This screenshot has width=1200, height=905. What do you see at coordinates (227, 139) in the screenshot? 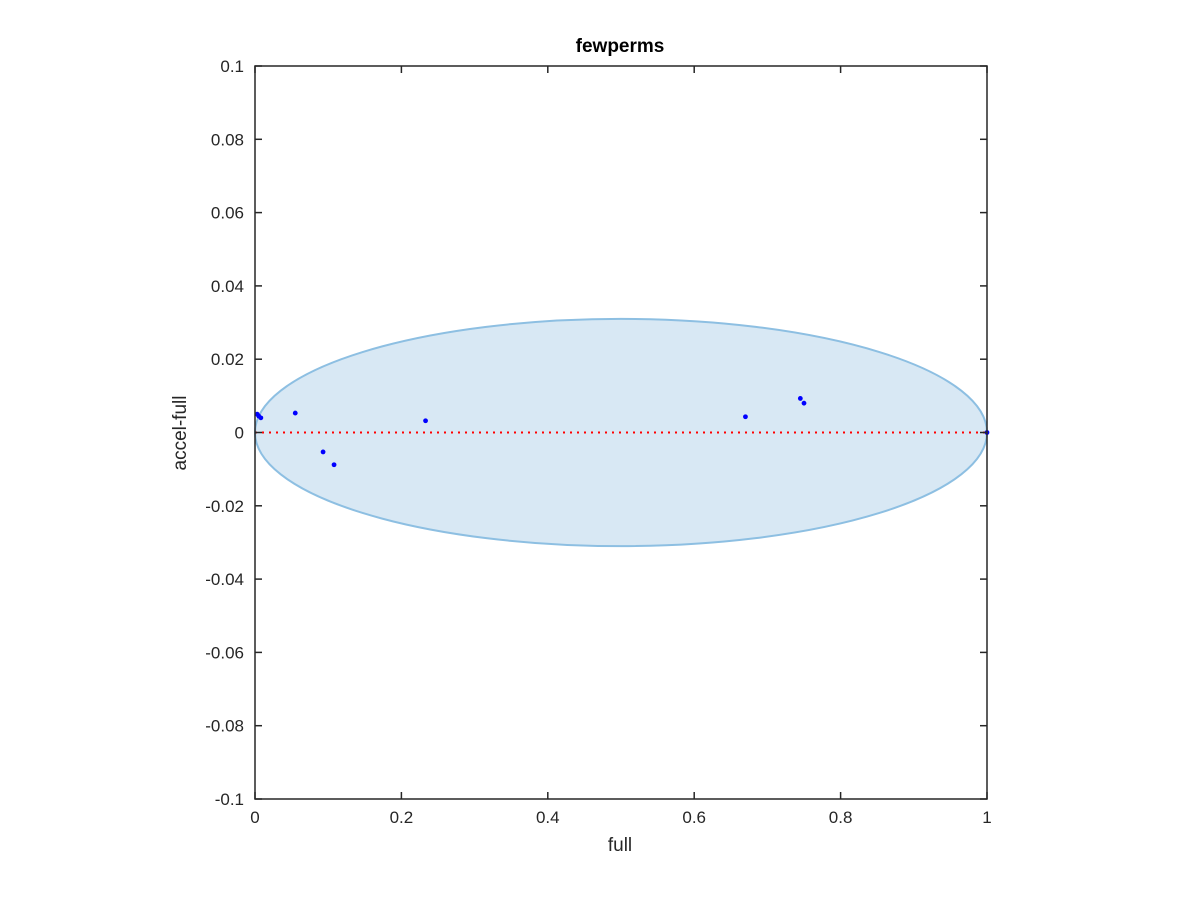
I see `y-tick-label-1: 0.08` at bounding box center [227, 139].